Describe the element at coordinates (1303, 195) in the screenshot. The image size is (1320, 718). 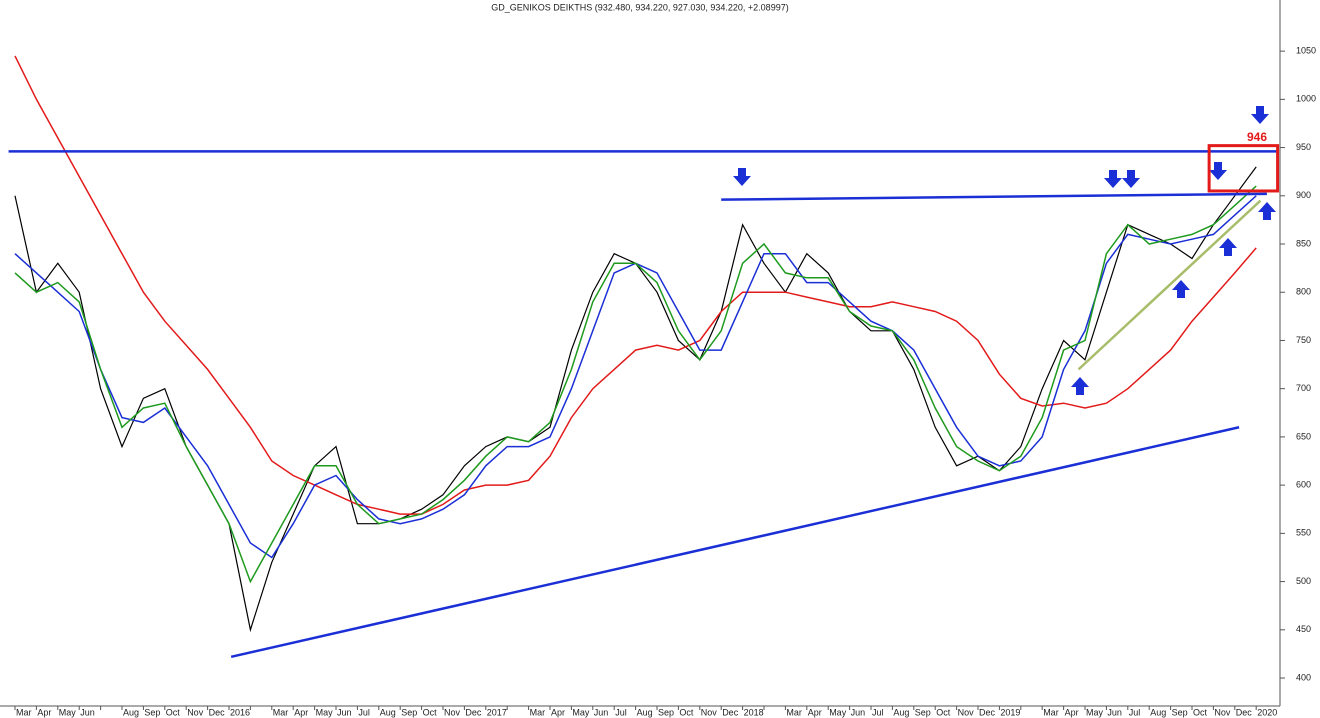
I see `y-tick-label: 900` at that location.